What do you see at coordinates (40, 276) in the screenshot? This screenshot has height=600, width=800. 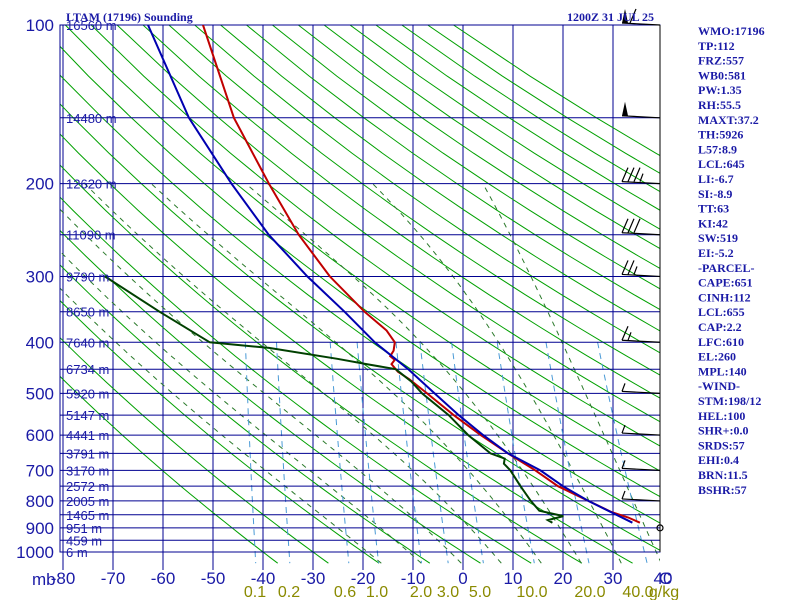 I see `pressure-tick-label: 300` at bounding box center [40, 276].